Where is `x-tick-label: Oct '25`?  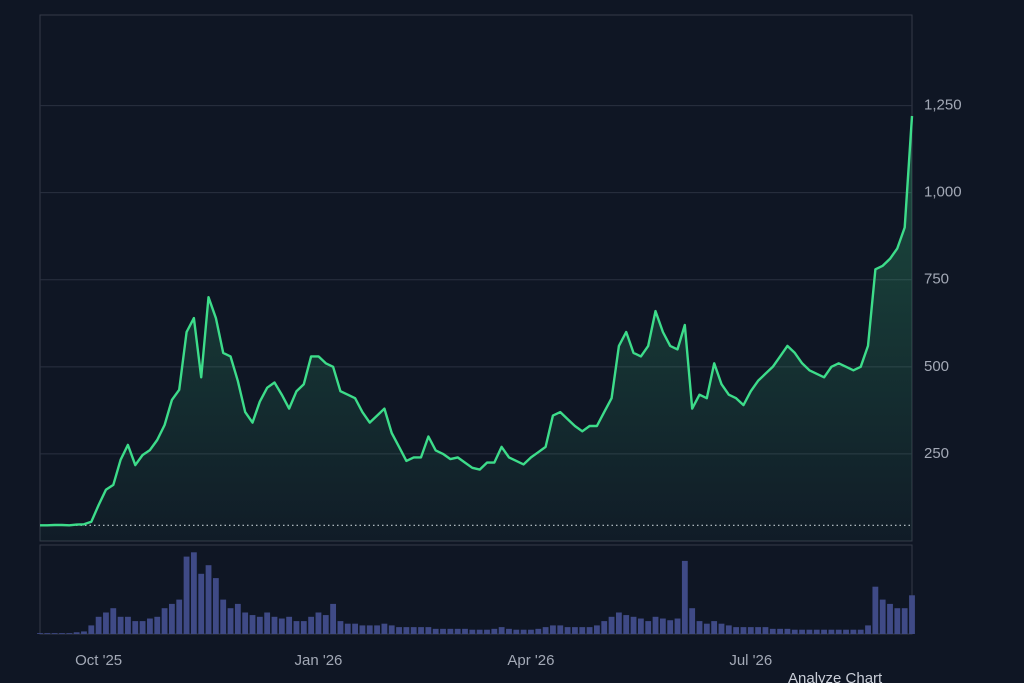
x-tick-label: Oct '25 is located at coordinates (98, 660).